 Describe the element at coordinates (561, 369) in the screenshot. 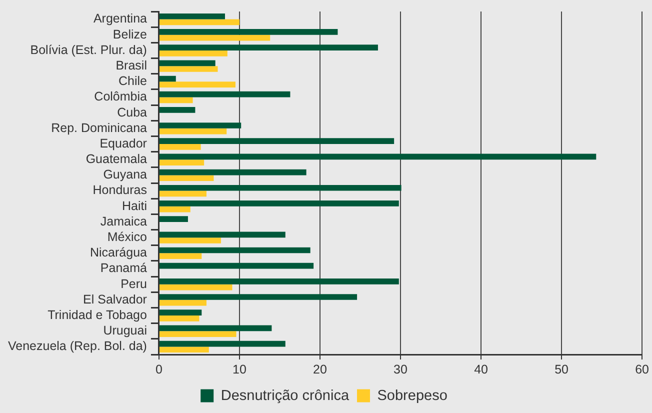

I see `x-tick-label: 50` at that location.